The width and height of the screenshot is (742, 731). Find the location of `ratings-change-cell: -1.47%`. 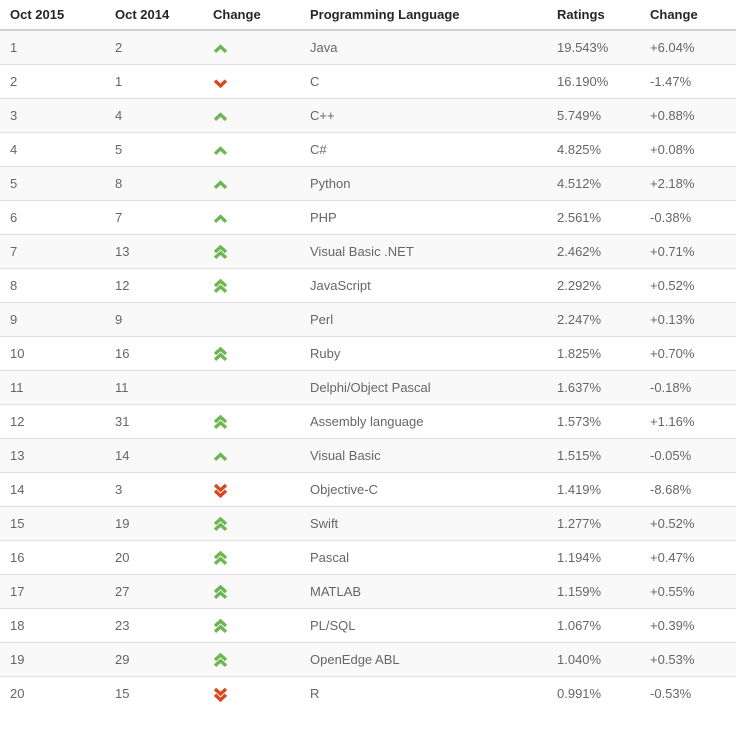

ratings-change-cell: -1.47% is located at coordinates (688, 81).